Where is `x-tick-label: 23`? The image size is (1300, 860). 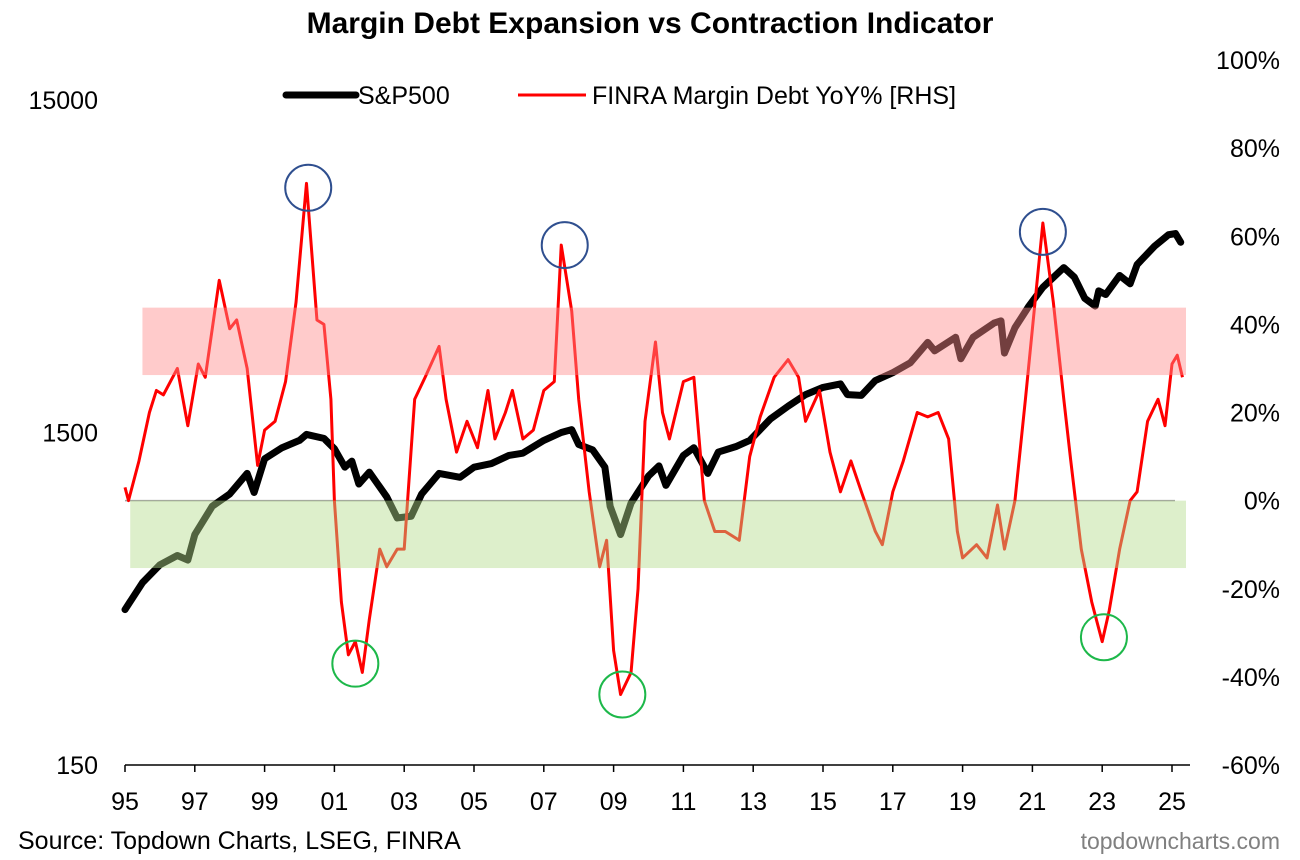
x-tick-label: 23 is located at coordinates (1102, 802).